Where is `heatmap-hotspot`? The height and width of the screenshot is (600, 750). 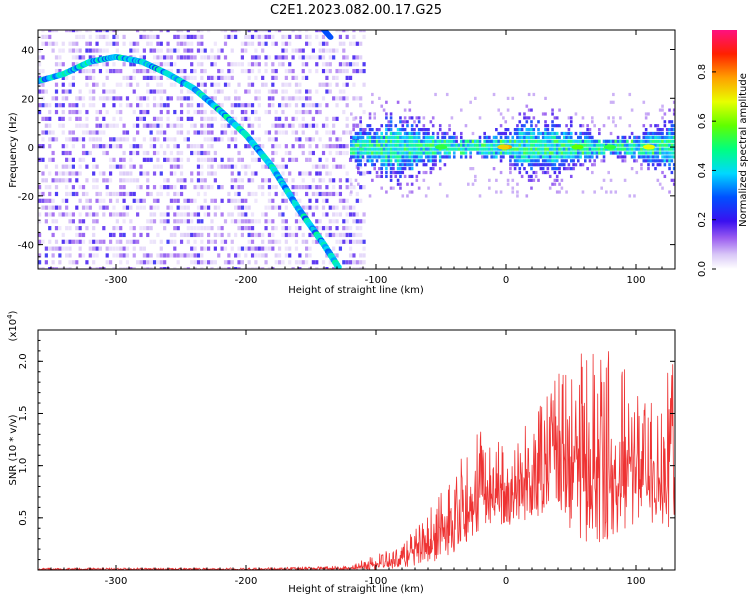 heatmap-hotspot is located at coordinates (610, 147).